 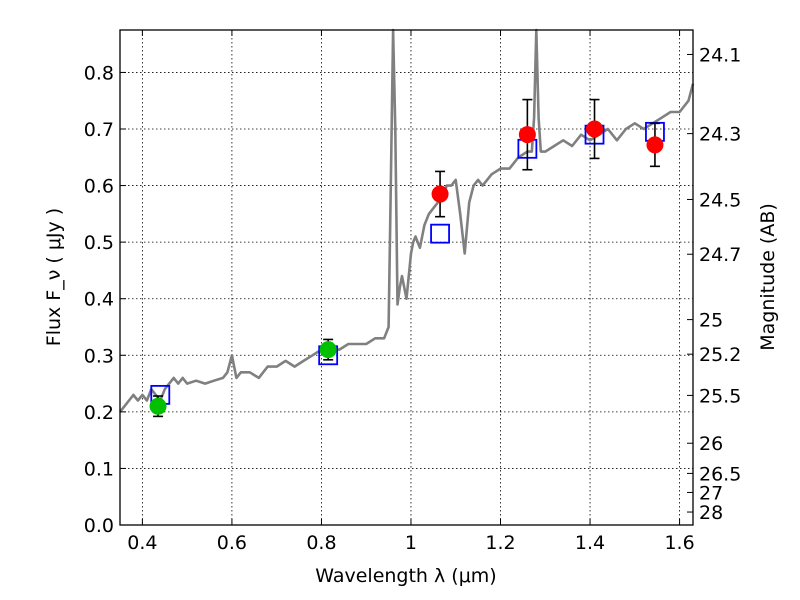 What do you see at coordinates (720, 255) in the screenshot?
I see `y2-tick-label: 24.7` at bounding box center [720, 255].